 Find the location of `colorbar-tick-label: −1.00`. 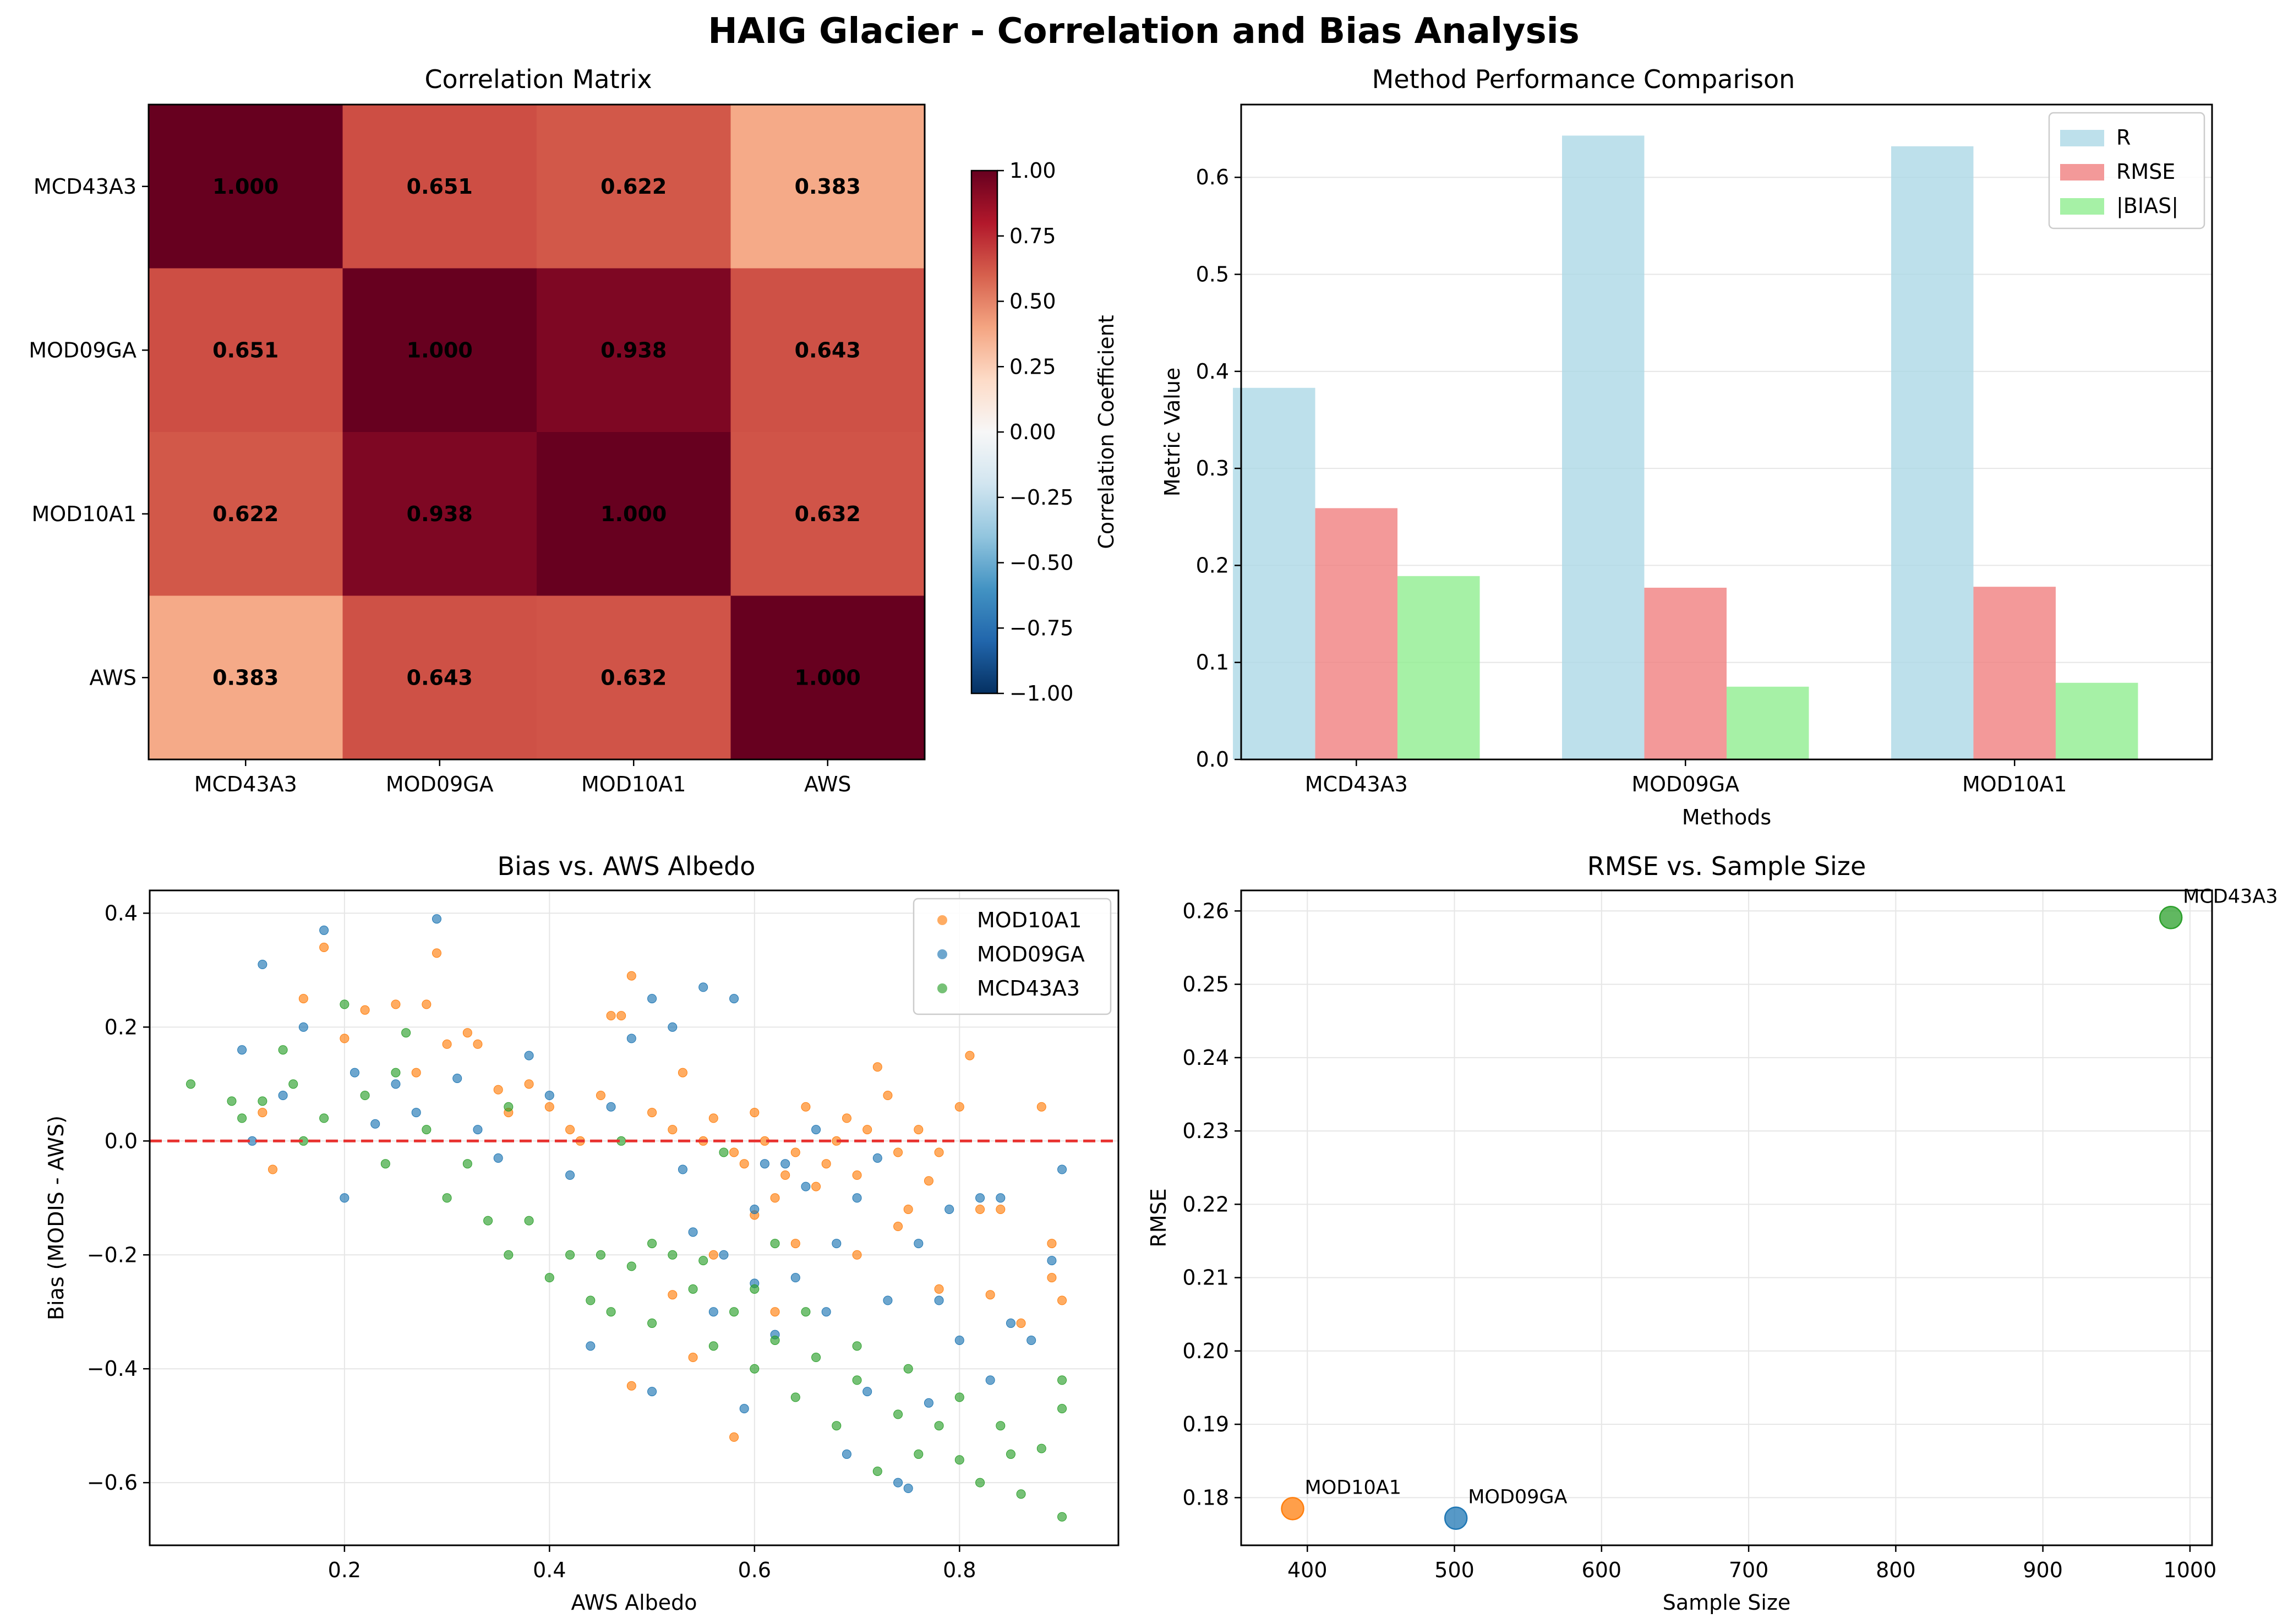

colorbar-tick-label: −1.00 is located at coordinates (1041, 693).